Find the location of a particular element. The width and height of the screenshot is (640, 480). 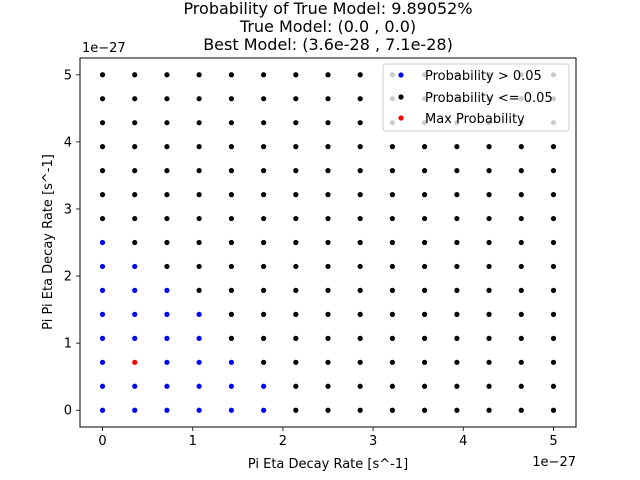

y-tick-label: 4 is located at coordinates (68, 142).